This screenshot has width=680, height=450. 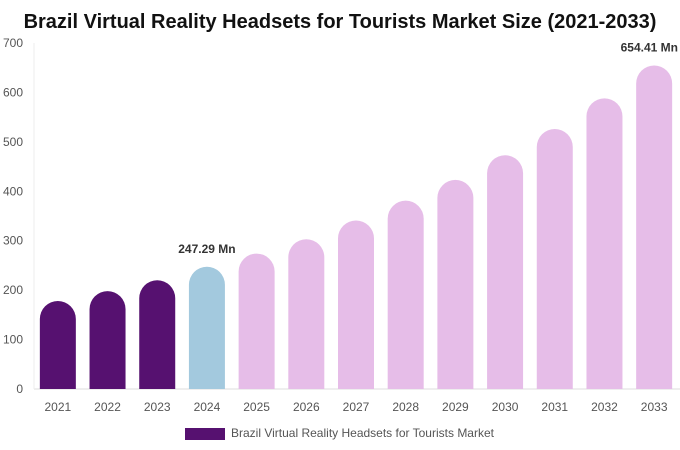 I want to click on bar-2028, so click(x=405, y=294).